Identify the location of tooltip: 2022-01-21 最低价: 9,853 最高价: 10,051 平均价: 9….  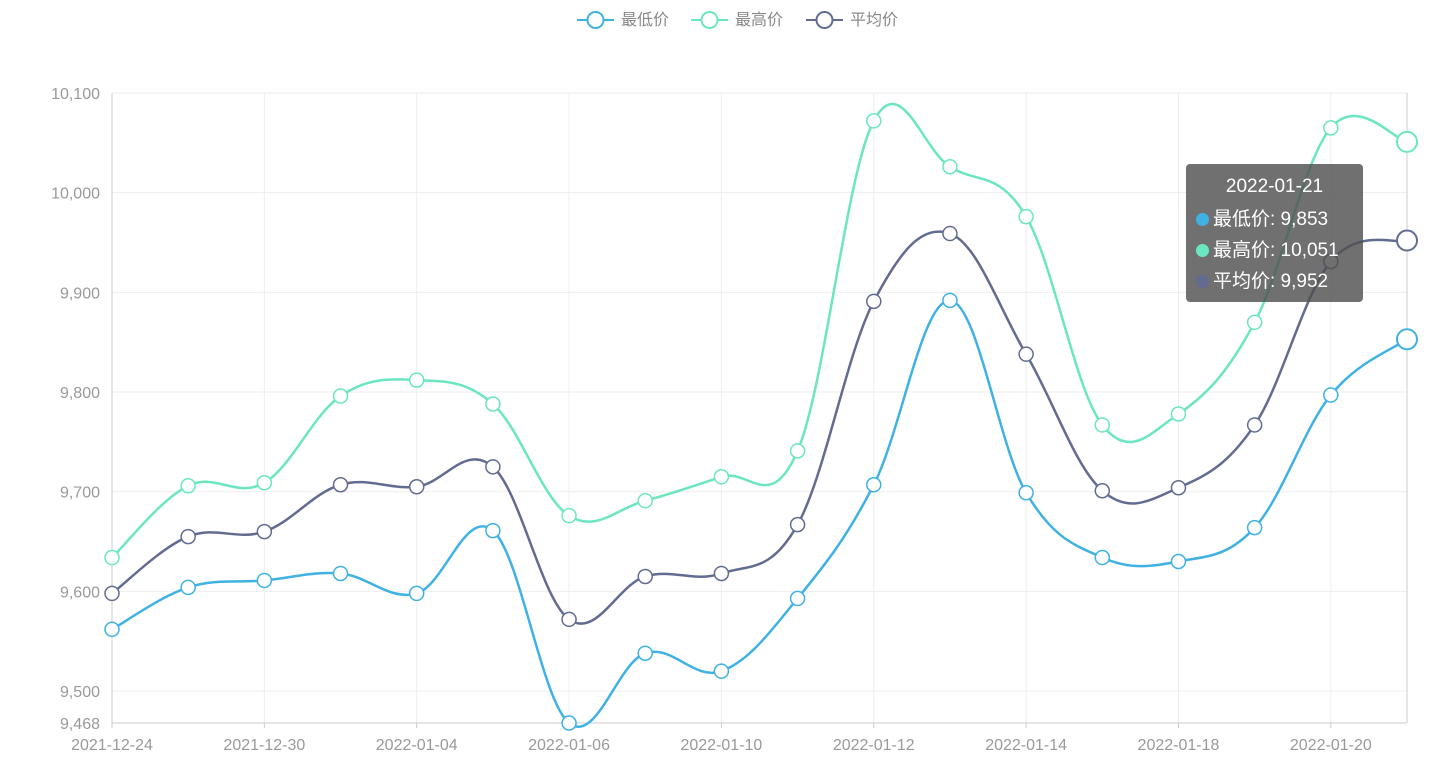
(1274, 233).